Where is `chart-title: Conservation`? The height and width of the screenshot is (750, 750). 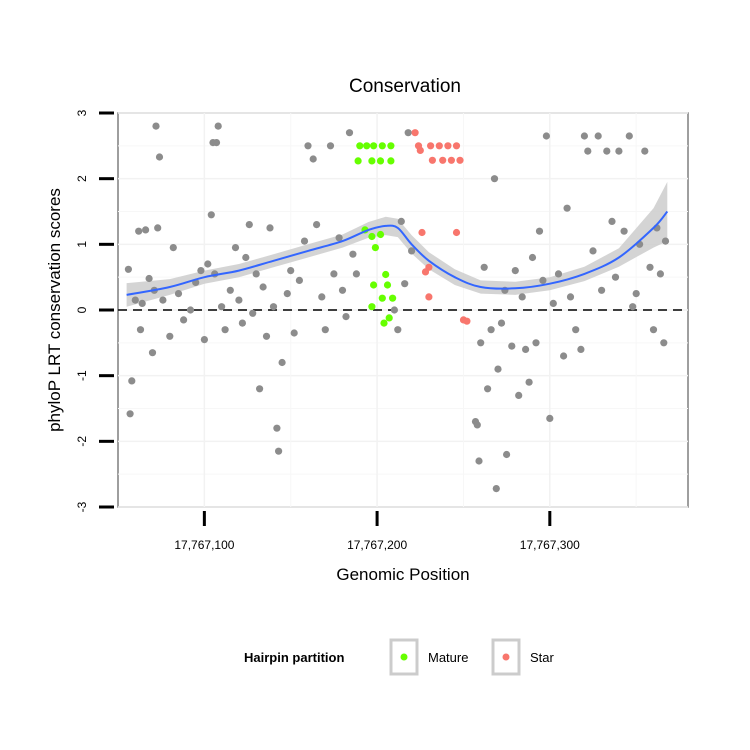
chart-title: Conservation is located at coordinates (405, 86).